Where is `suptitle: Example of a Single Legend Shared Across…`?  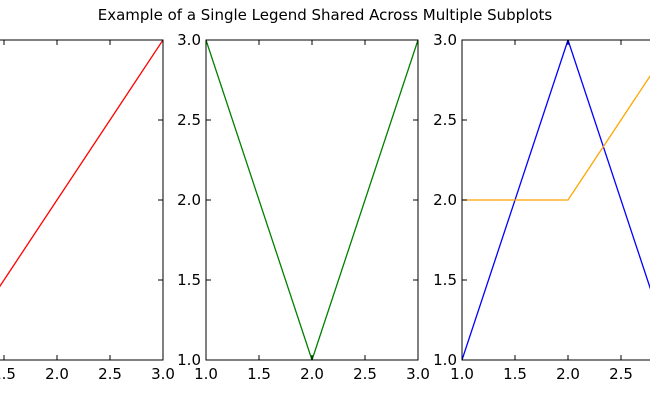 suptitle: Example of a Single Legend Shared Across… is located at coordinates (325, 15).